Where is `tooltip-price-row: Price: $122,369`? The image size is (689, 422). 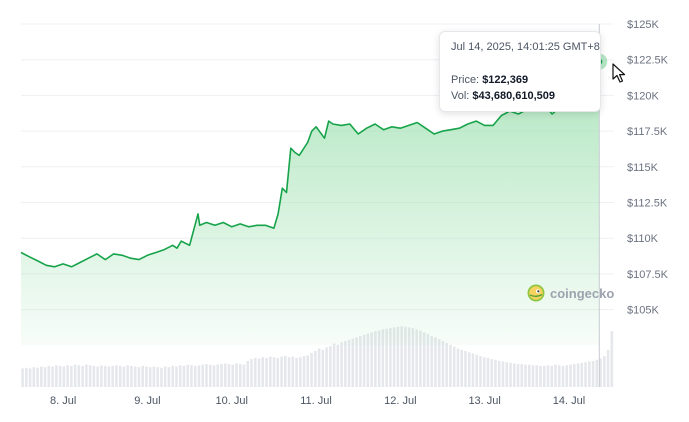 tooltip-price-row: Price: $122,369 is located at coordinates (520, 80).